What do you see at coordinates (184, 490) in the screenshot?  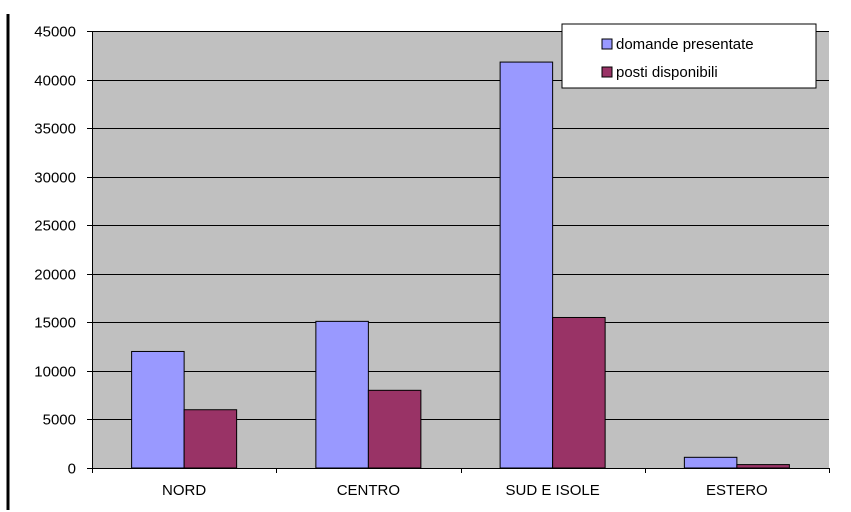 I see `x-tick-label: NORD` at bounding box center [184, 490].